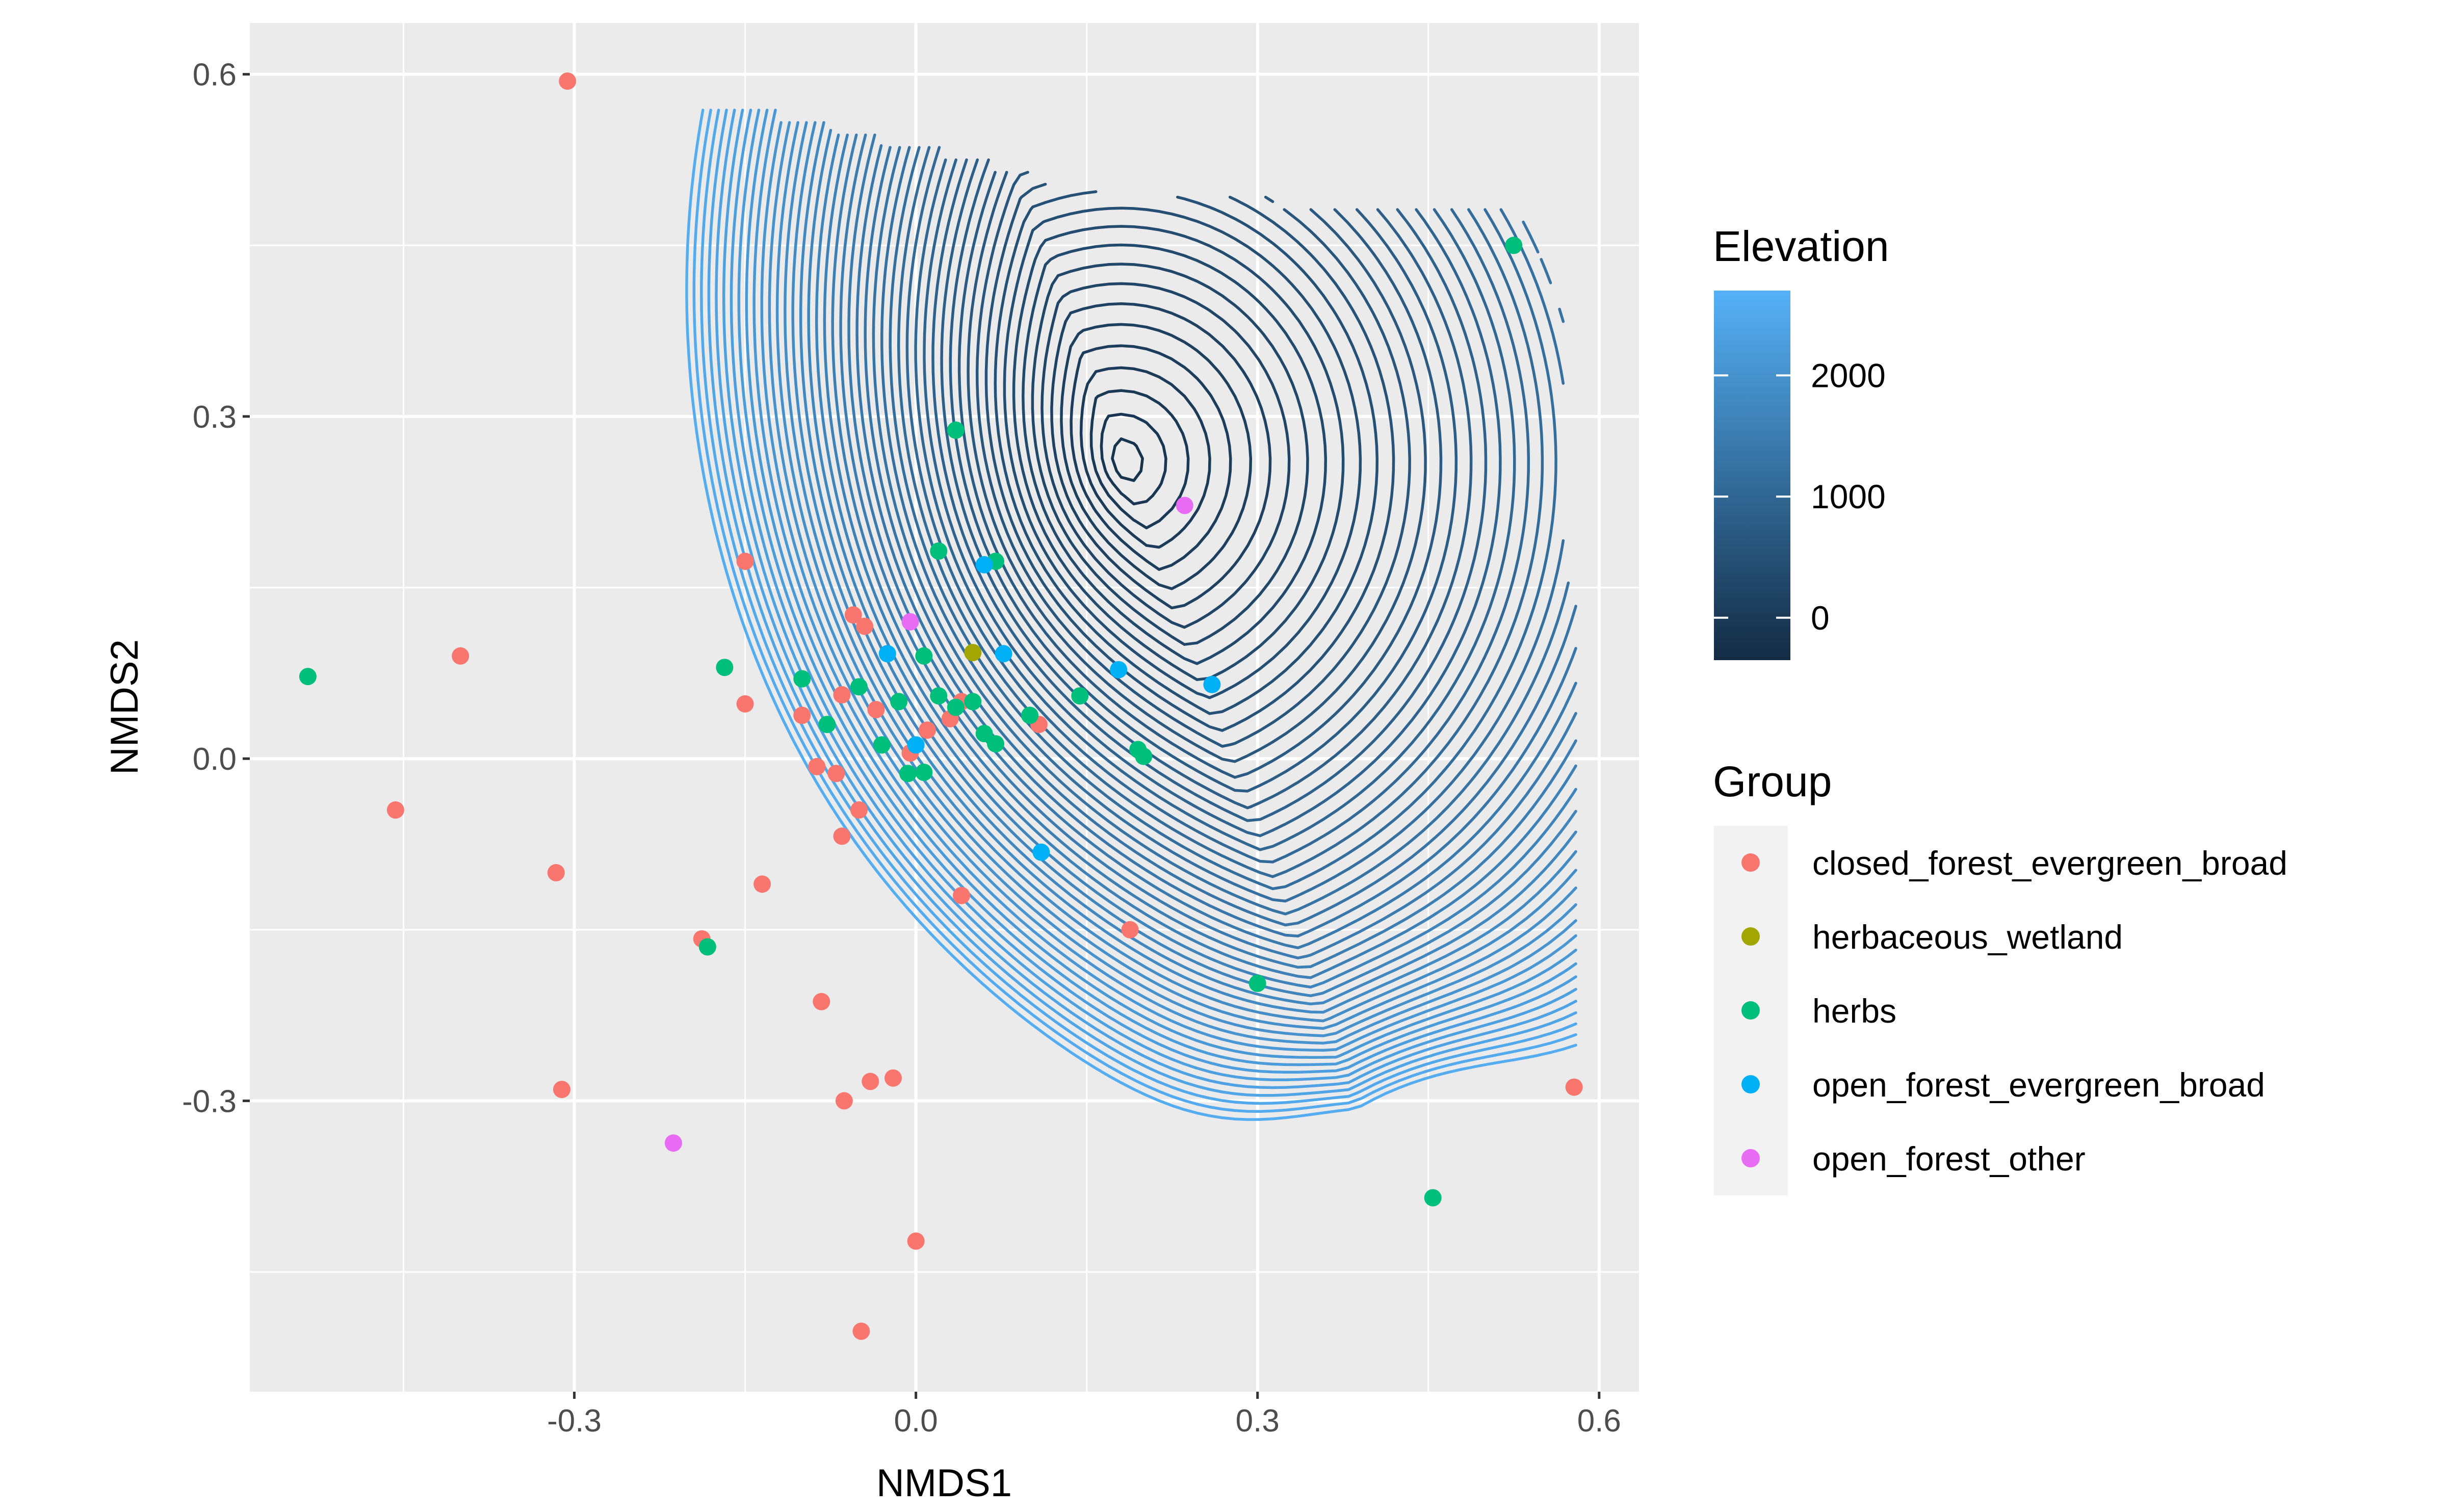  I want to click on legend-item-closed_forest_evergreen_broad: closed_forest_evergreen_broad, so click(2014, 863).